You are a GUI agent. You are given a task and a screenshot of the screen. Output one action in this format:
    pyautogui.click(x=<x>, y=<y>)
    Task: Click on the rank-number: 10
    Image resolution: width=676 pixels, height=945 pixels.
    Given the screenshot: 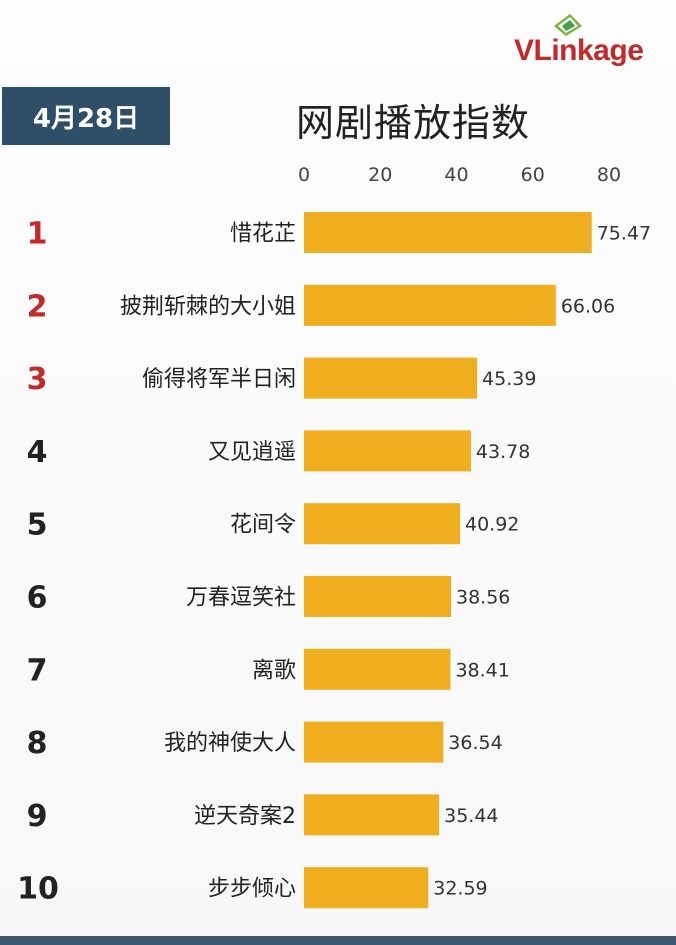 What is the action you would take?
    pyautogui.click(x=38, y=889)
    